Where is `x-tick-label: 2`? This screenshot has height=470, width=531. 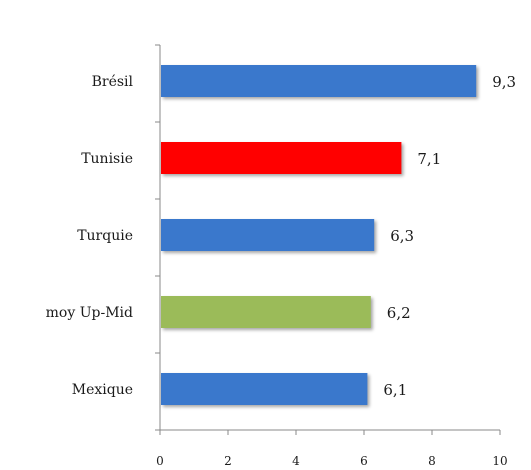 x-tick-label: 2 is located at coordinates (228, 461).